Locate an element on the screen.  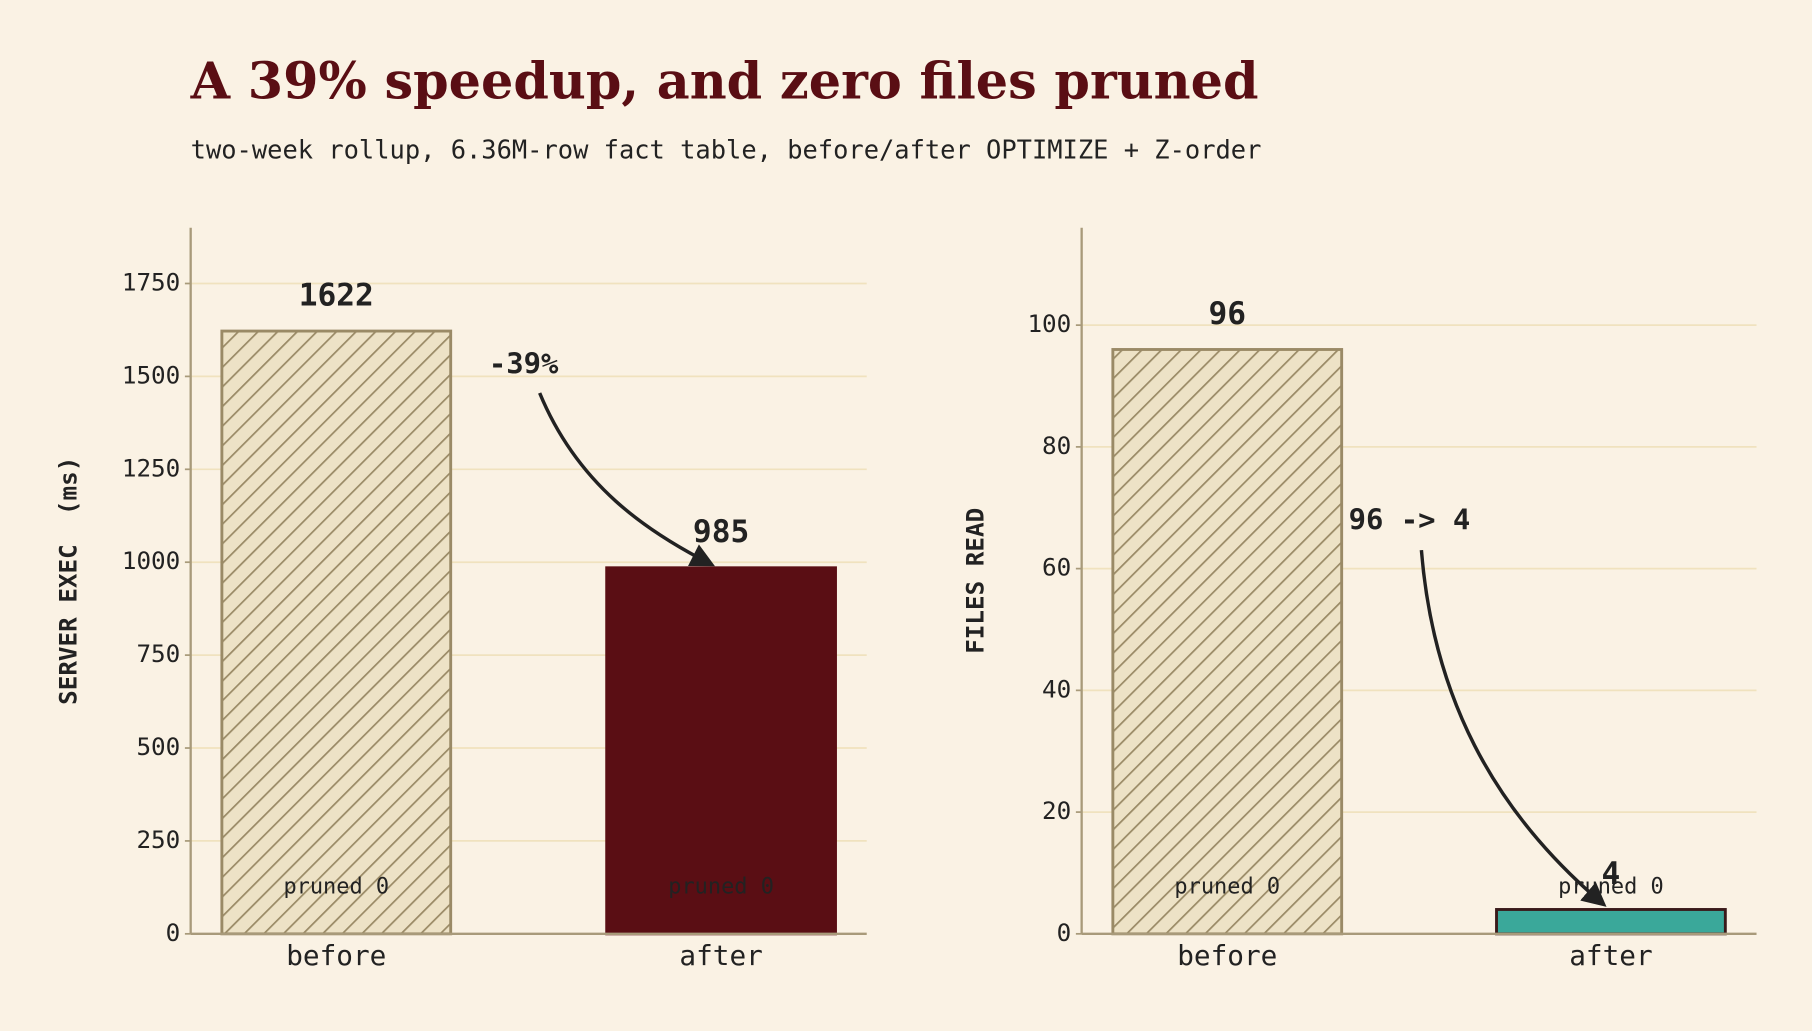
y-tick-label: 20 is located at coordinates (1056, 810).